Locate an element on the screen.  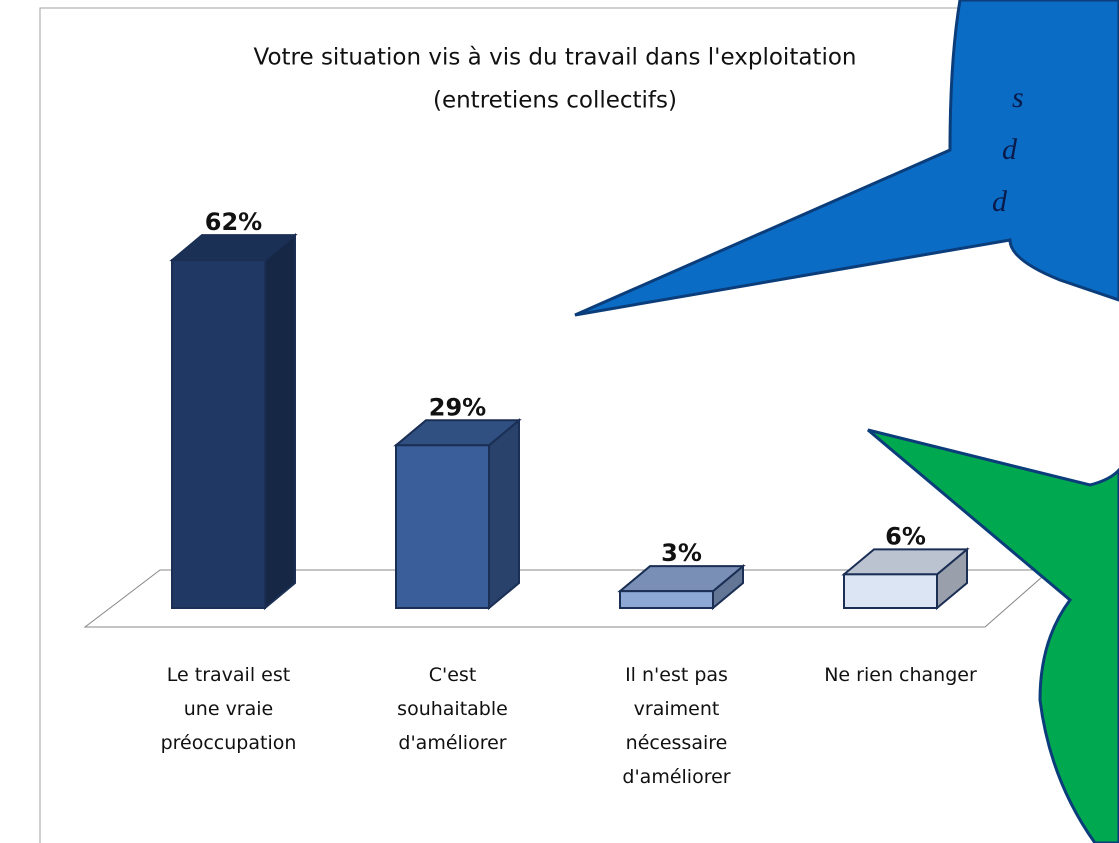
green-callout is located at coordinates (993, 635).